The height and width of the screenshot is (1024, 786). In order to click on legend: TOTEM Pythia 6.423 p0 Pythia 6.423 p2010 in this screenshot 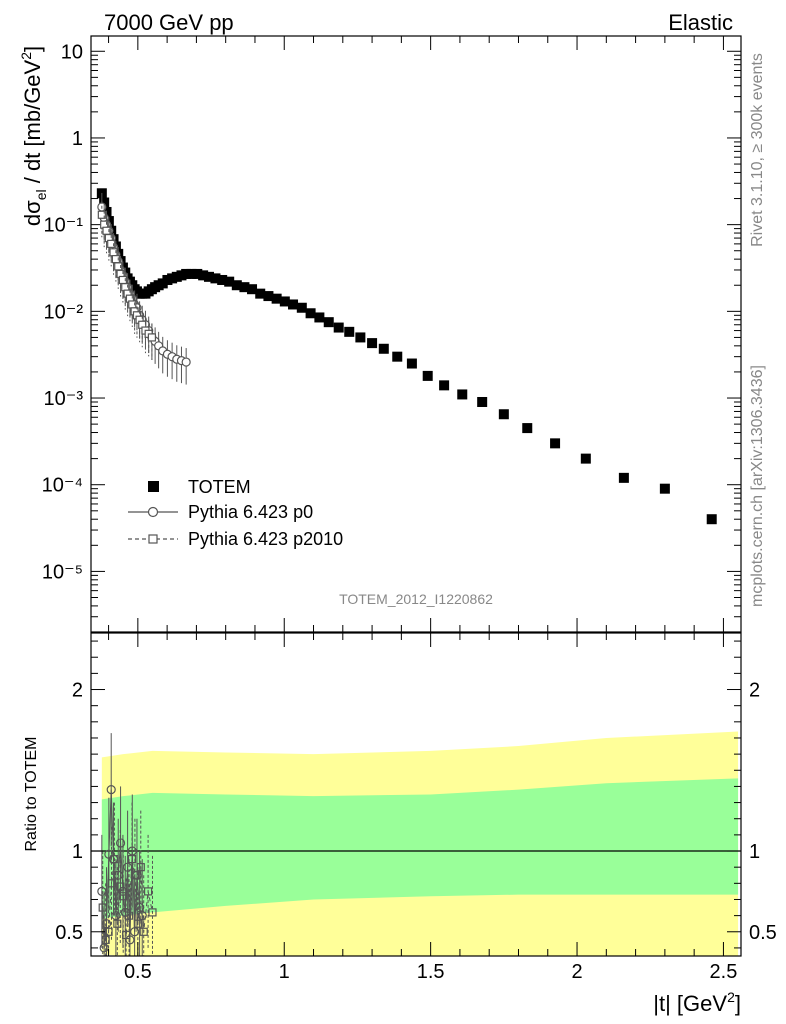, I will do `click(235, 513)`.